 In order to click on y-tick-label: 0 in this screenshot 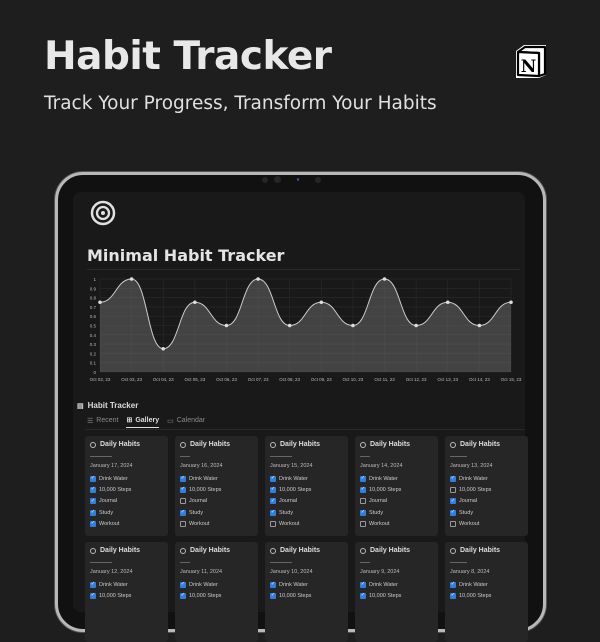, I will do `click(94, 372)`.